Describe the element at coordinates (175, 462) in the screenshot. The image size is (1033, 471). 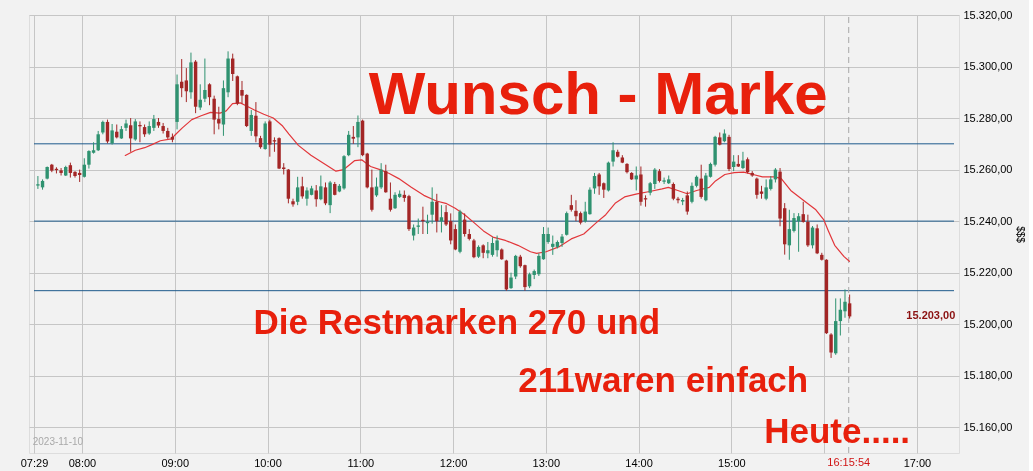
I see `x-tick-label: 09:00` at that location.